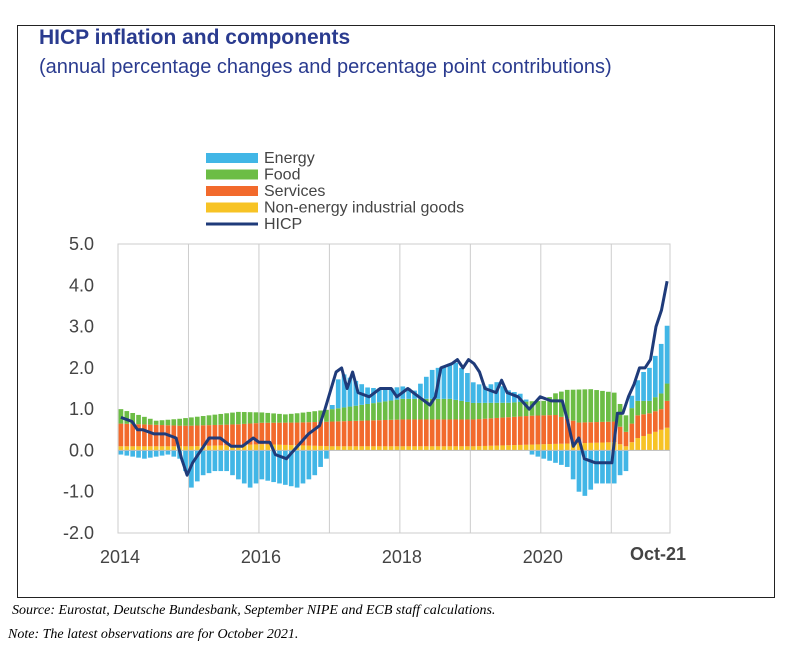 This screenshot has height=654, width=797. Describe the element at coordinates (364, 208) in the screenshot. I see `legend-label: Non-energy industrial goods` at that location.